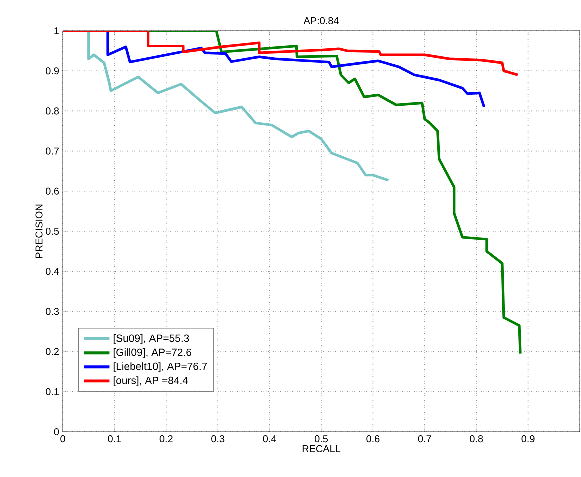  Describe the element at coordinates (425, 439) in the screenshot. I see `x-tick-label: 0.7` at that location.